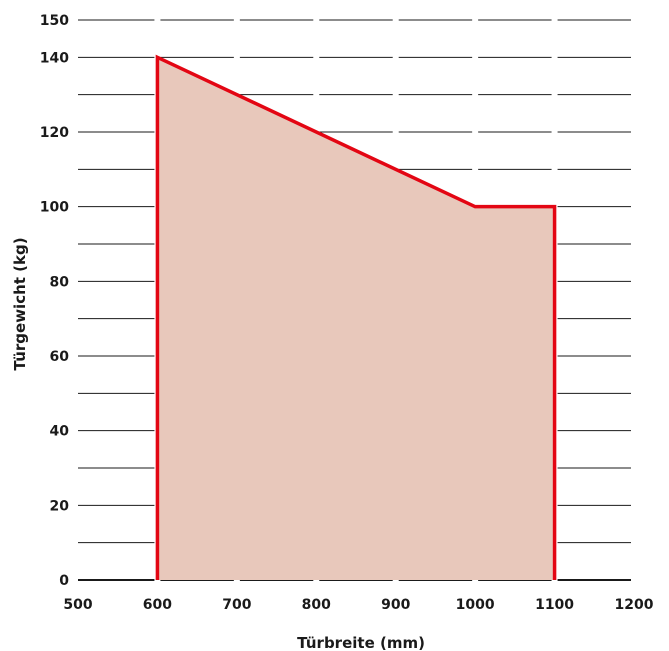 The image size is (669, 651). I want to click on y-tick-label: 40, so click(60, 432).